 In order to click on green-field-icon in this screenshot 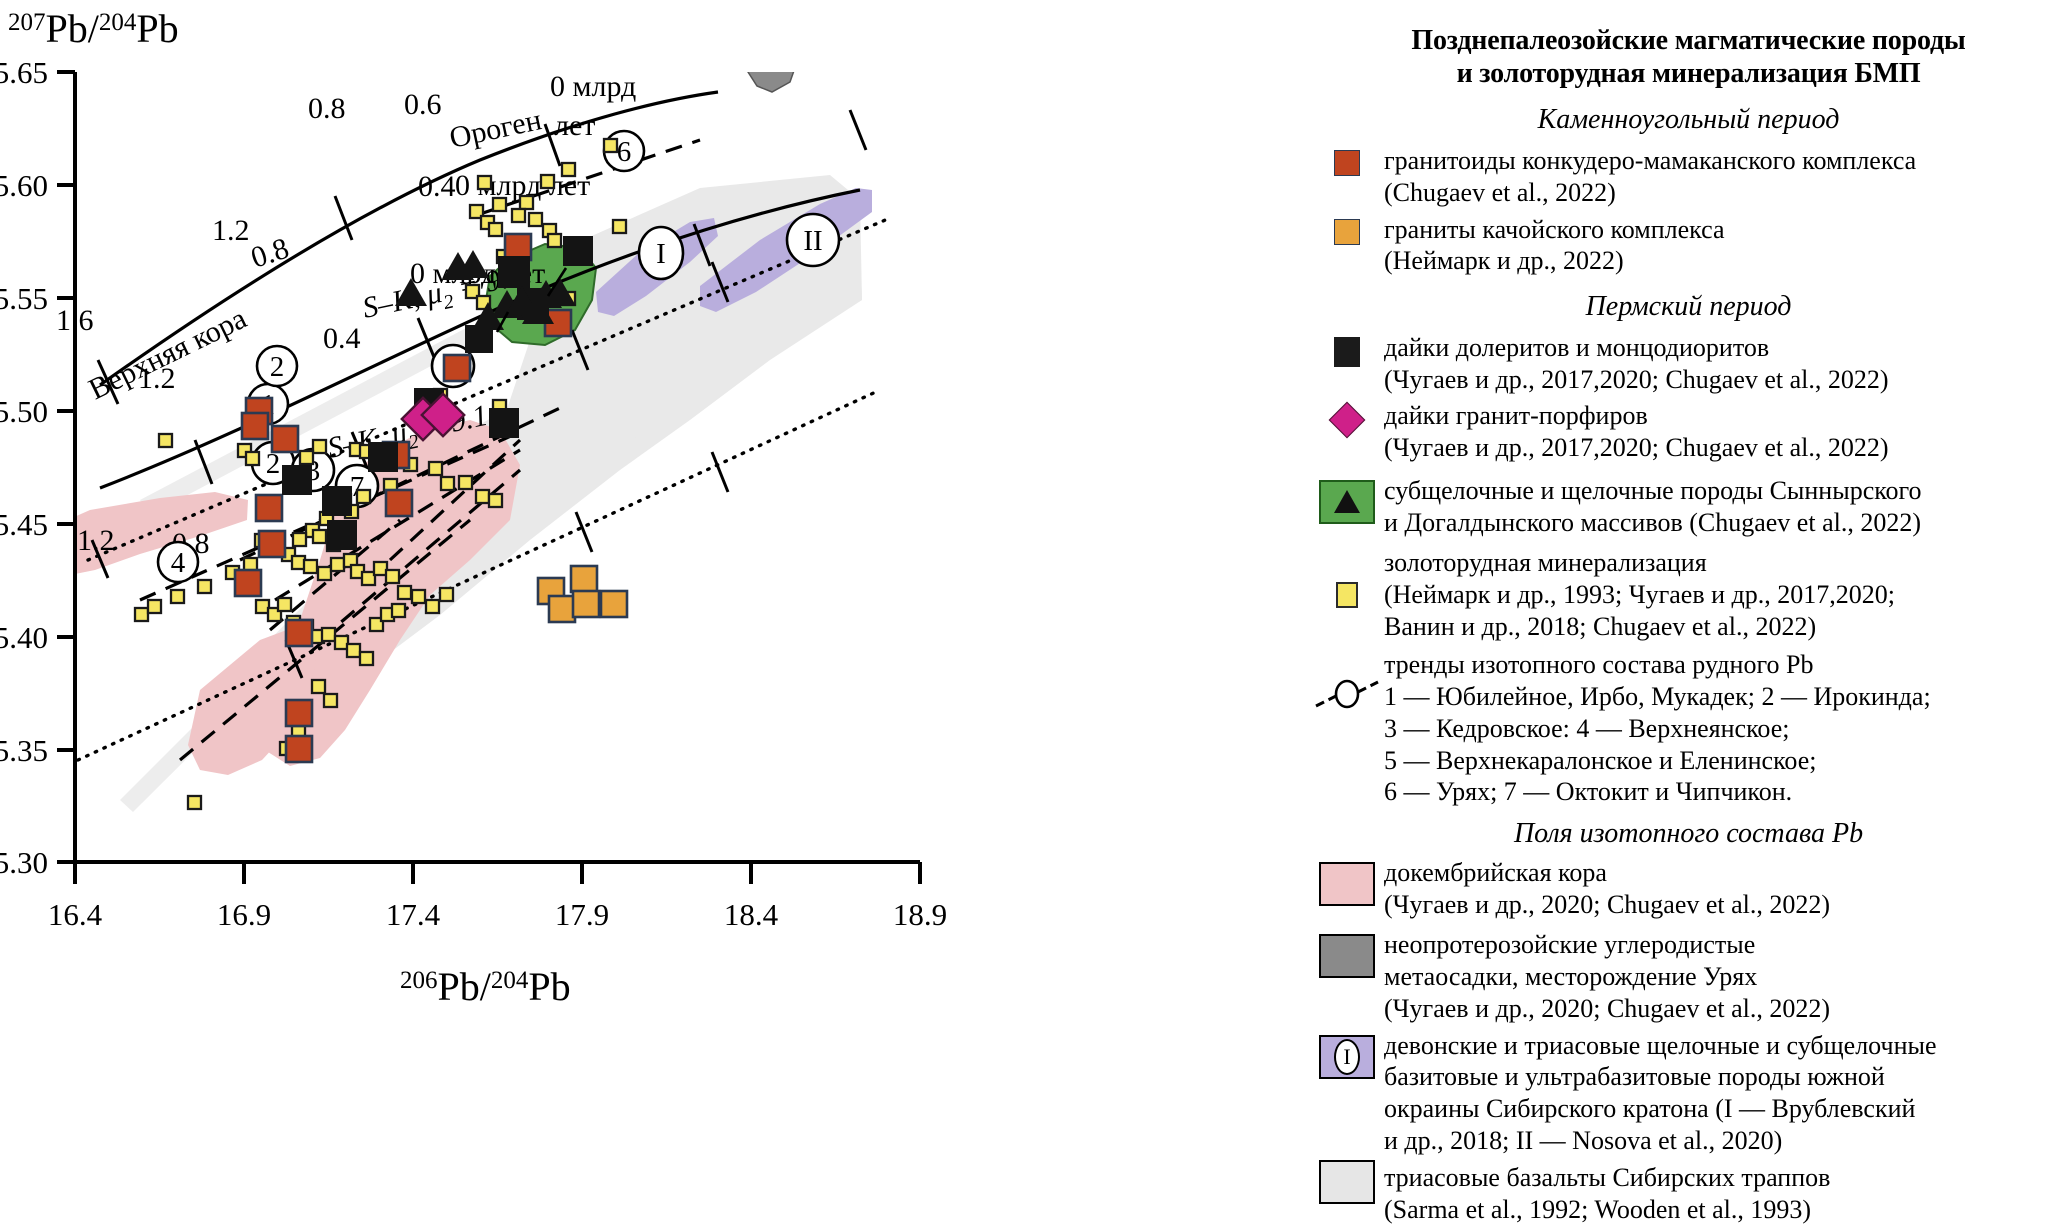, I will do `click(1347, 501)`.